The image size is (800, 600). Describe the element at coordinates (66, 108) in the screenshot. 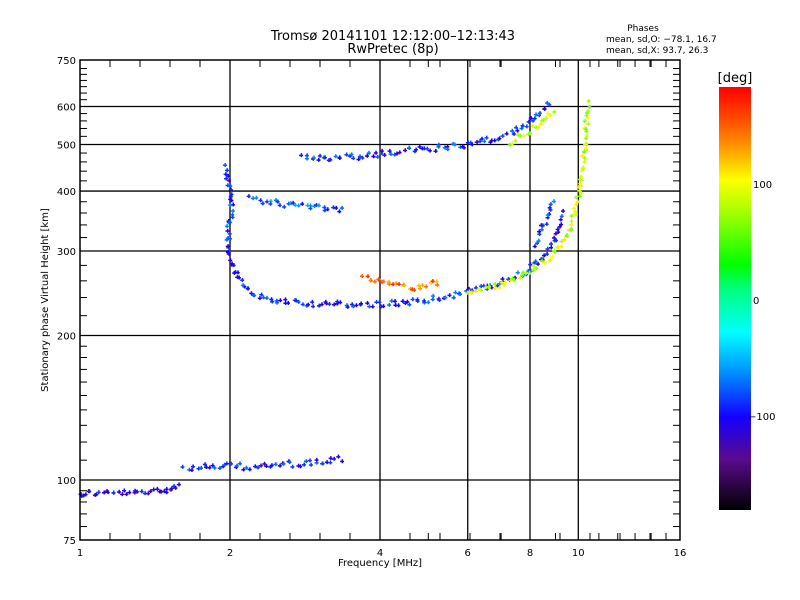

I see `y-tick-label: 600` at that location.